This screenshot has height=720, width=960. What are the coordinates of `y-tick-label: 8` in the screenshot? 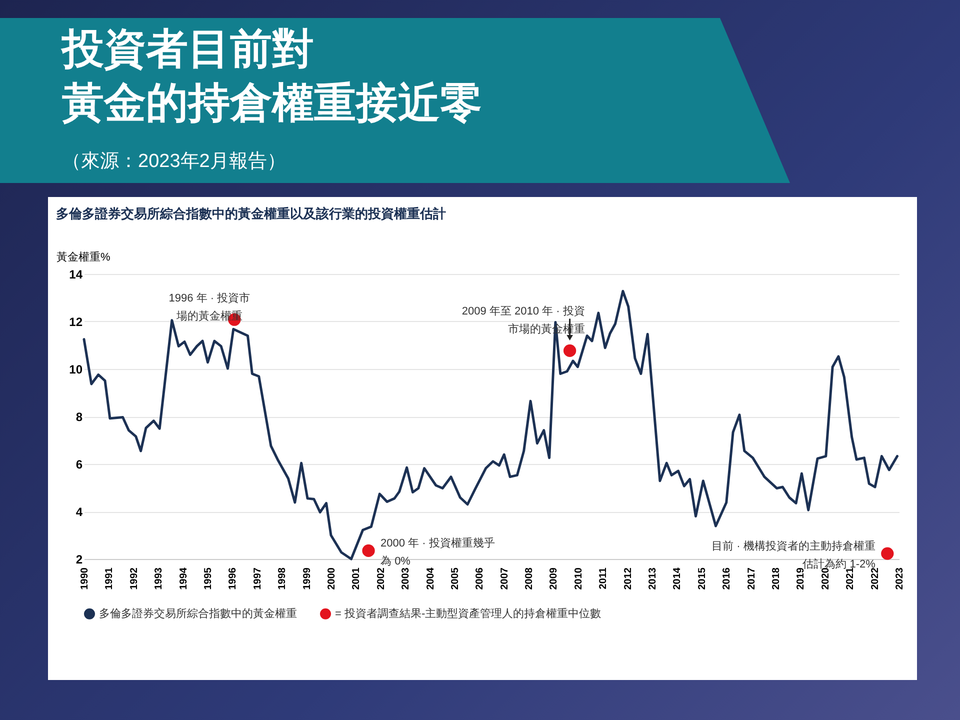 It's located at (79, 417).